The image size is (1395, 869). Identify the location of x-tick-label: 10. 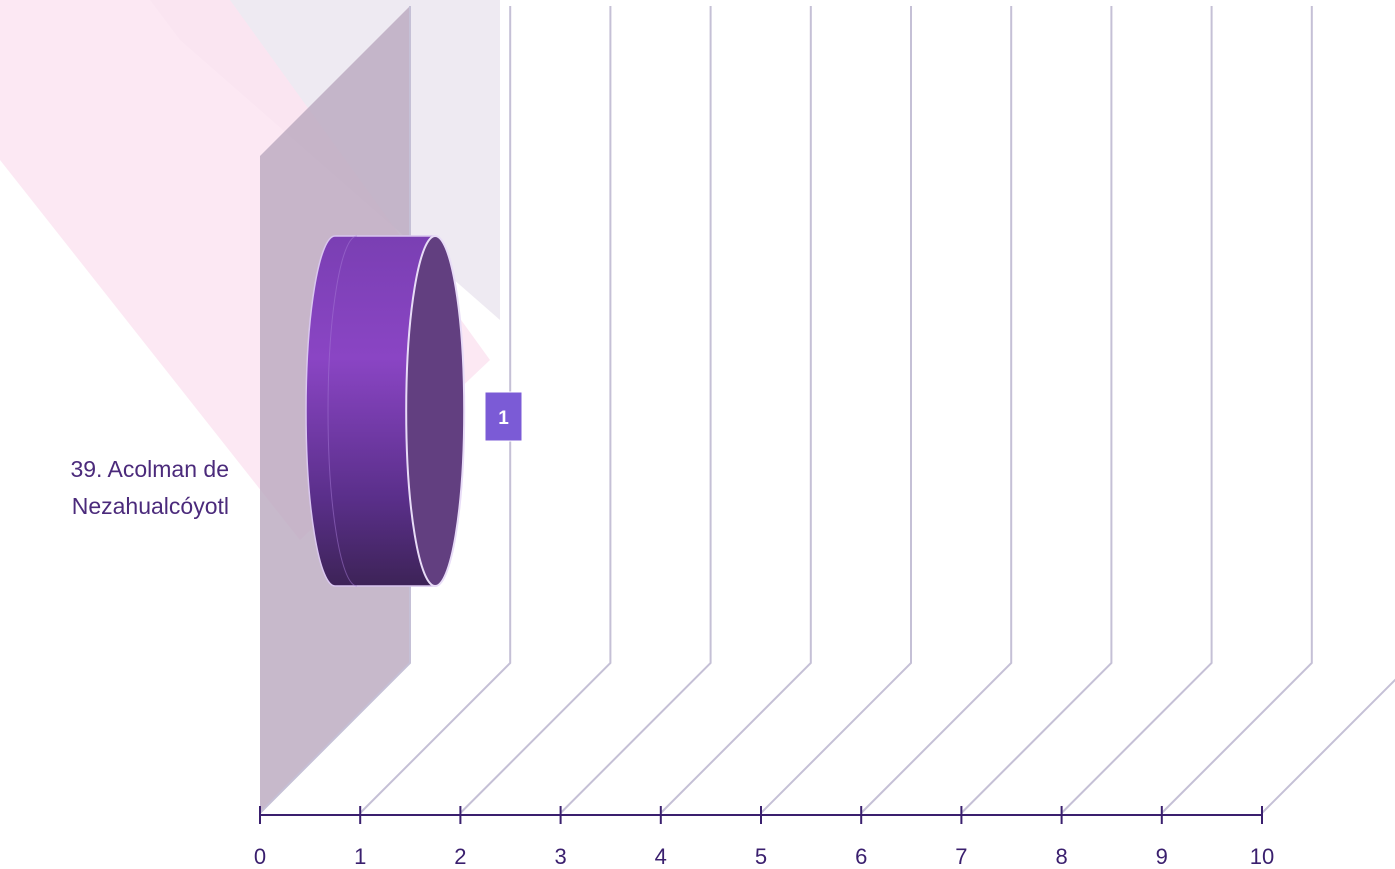
(1262, 856).